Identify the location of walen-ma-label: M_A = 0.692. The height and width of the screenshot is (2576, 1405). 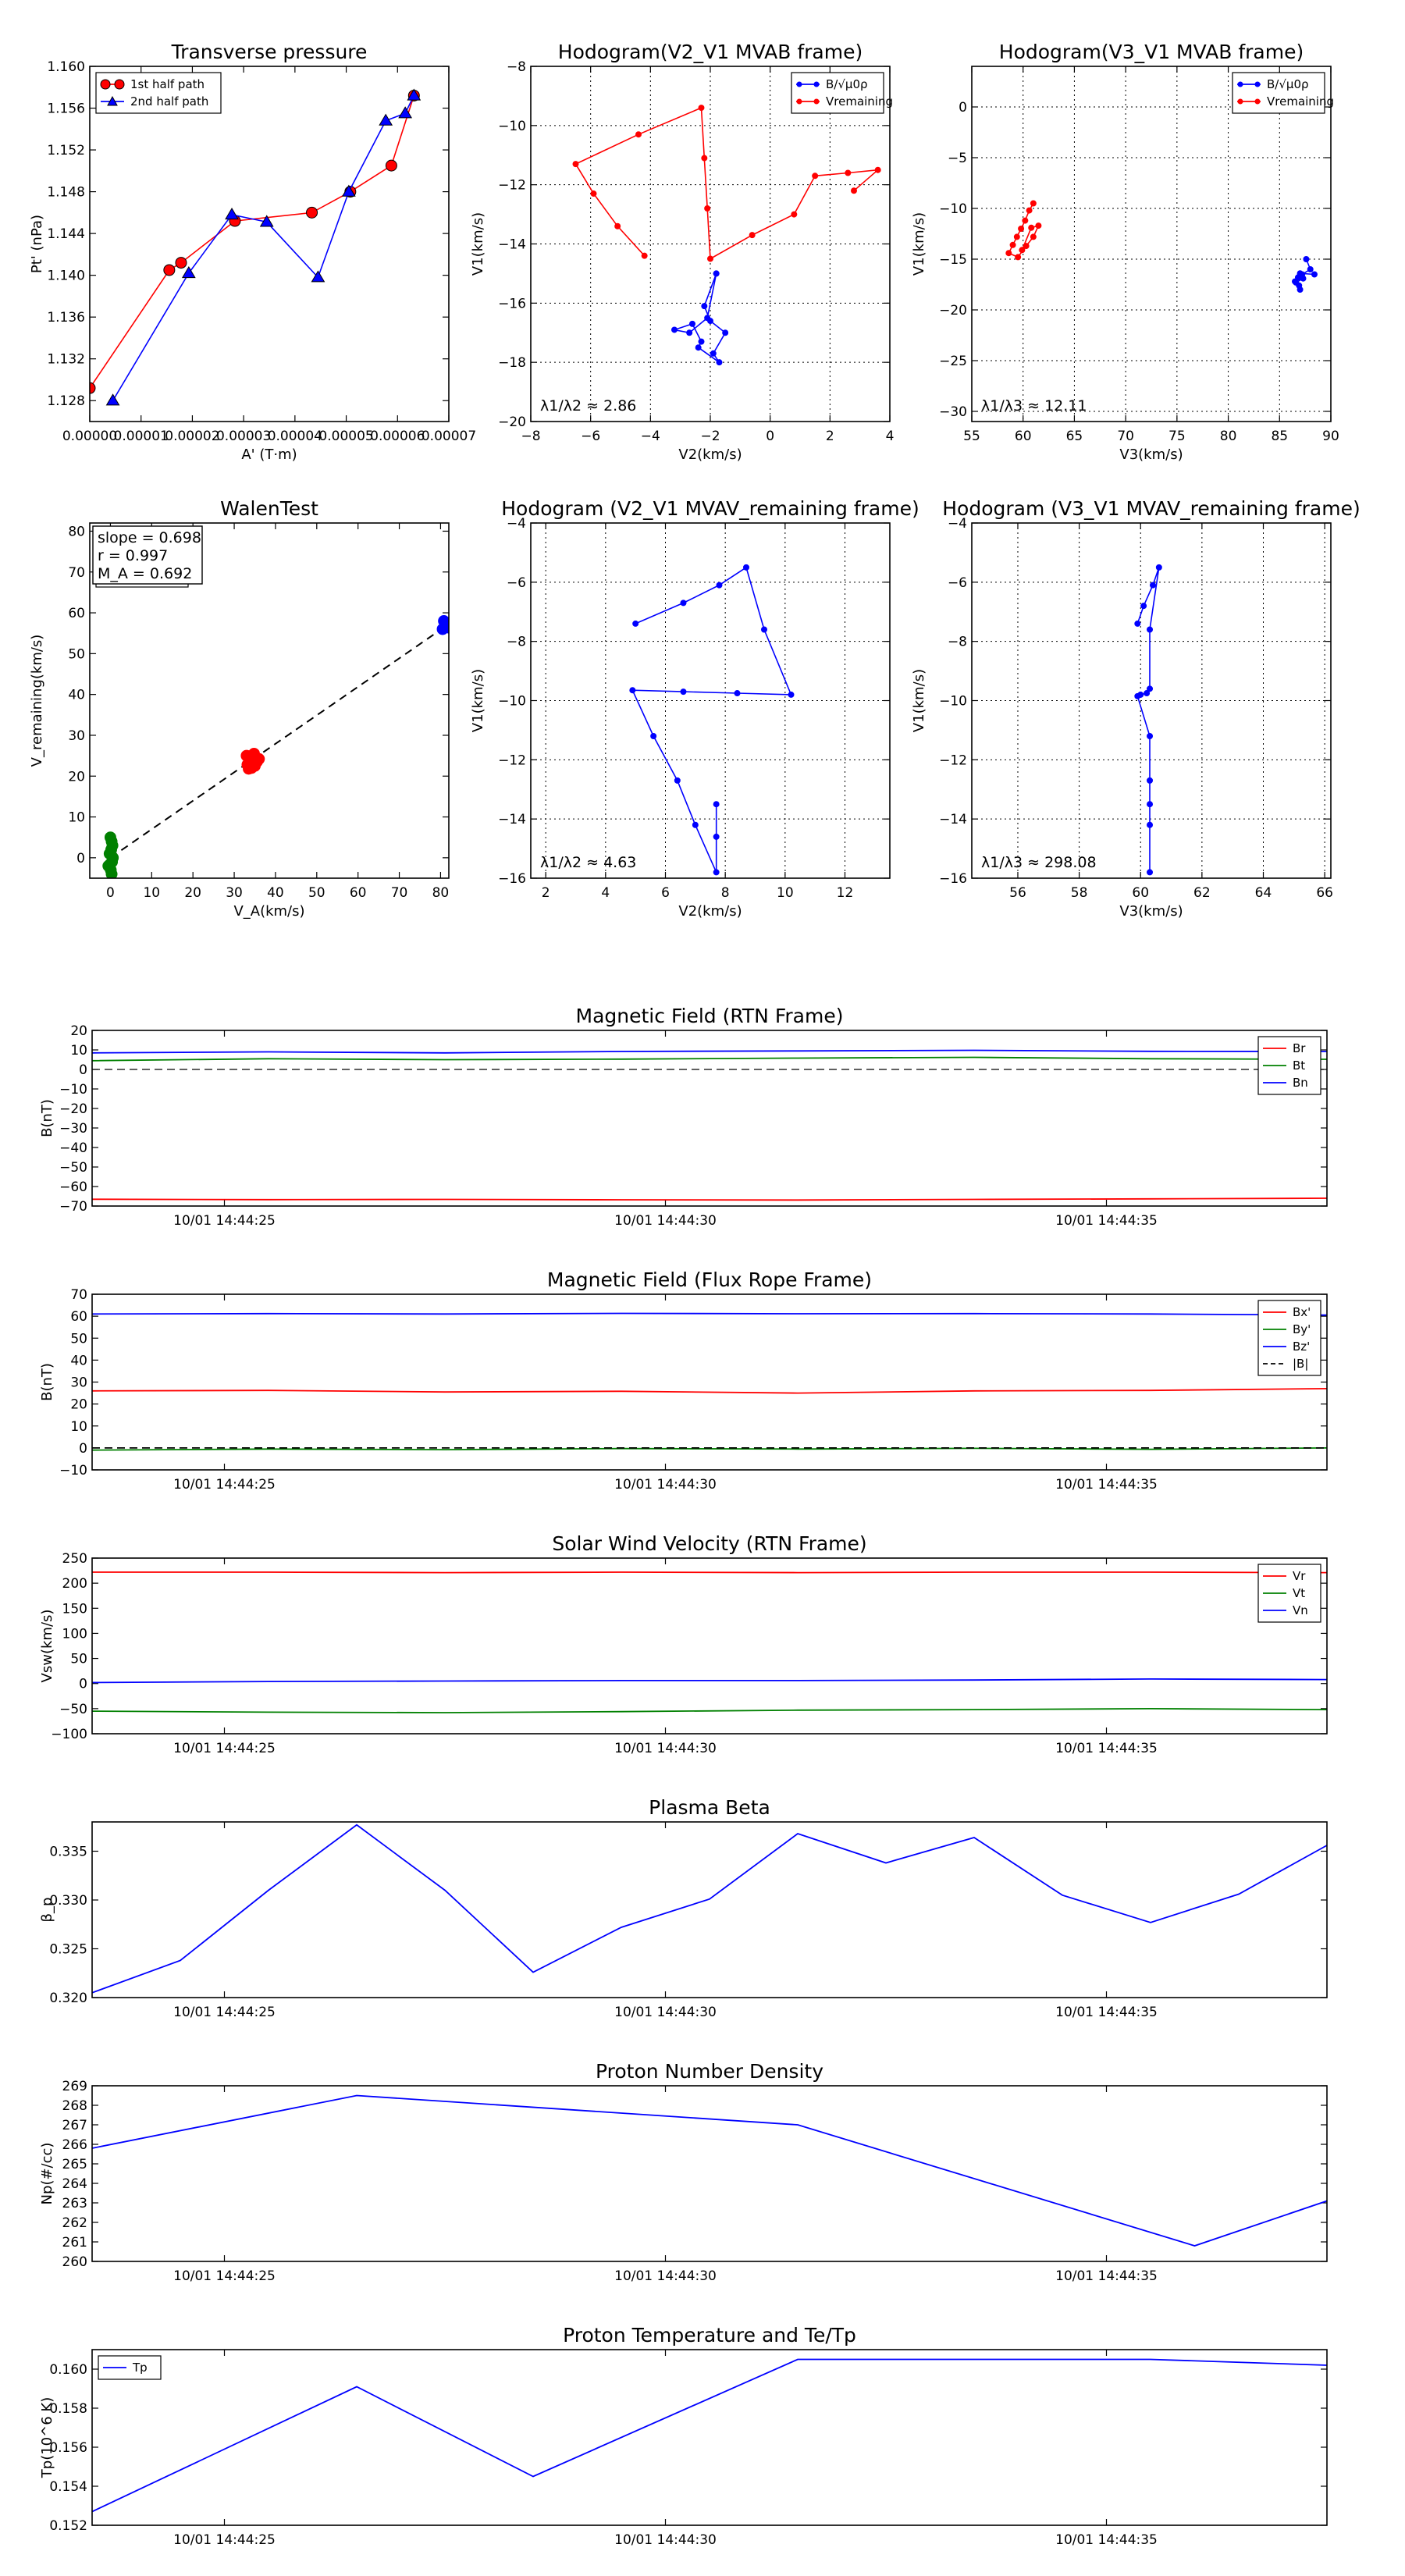
(145, 573).